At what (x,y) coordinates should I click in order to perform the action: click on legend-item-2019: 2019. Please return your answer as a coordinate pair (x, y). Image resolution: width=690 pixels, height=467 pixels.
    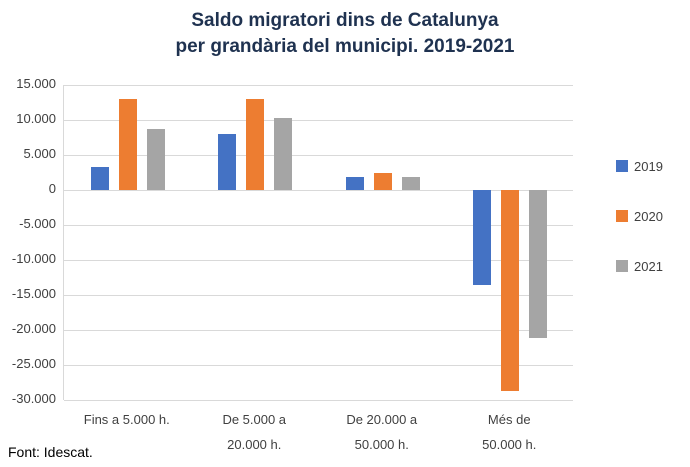
    Looking at the image, I should click on (639, 166).